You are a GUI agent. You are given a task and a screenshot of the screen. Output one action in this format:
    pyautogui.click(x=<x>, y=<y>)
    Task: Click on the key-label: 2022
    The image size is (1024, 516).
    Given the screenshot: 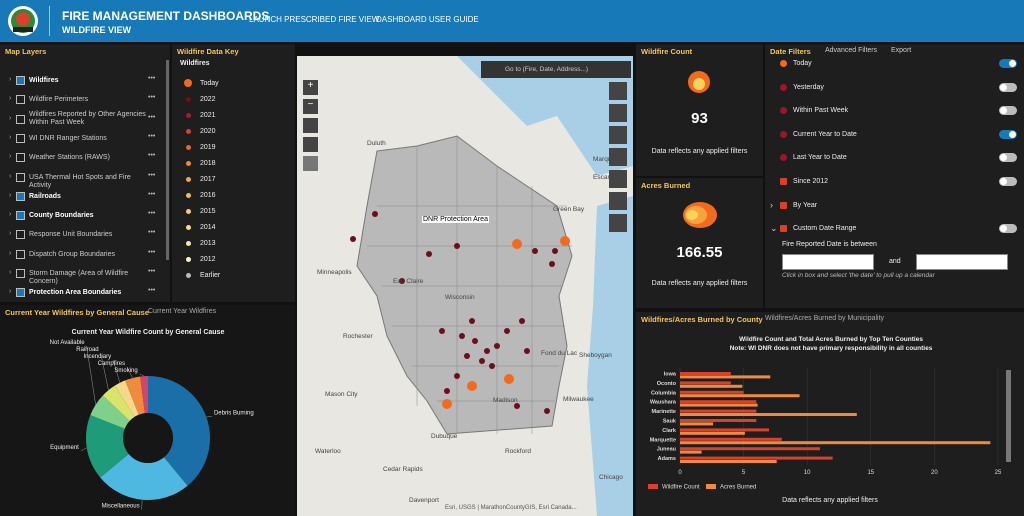 What is the action you would take?
    pyautogui.click(x=208, y=99)
    